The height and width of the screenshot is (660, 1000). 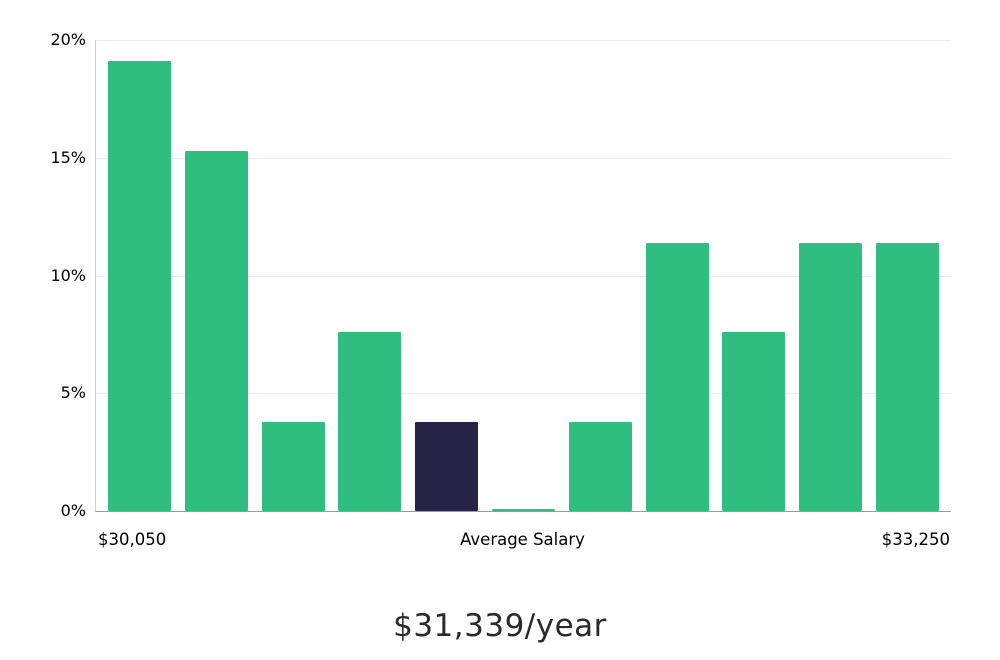 I want to click on y-tick-label: 15%, so click(x=68, y=157).